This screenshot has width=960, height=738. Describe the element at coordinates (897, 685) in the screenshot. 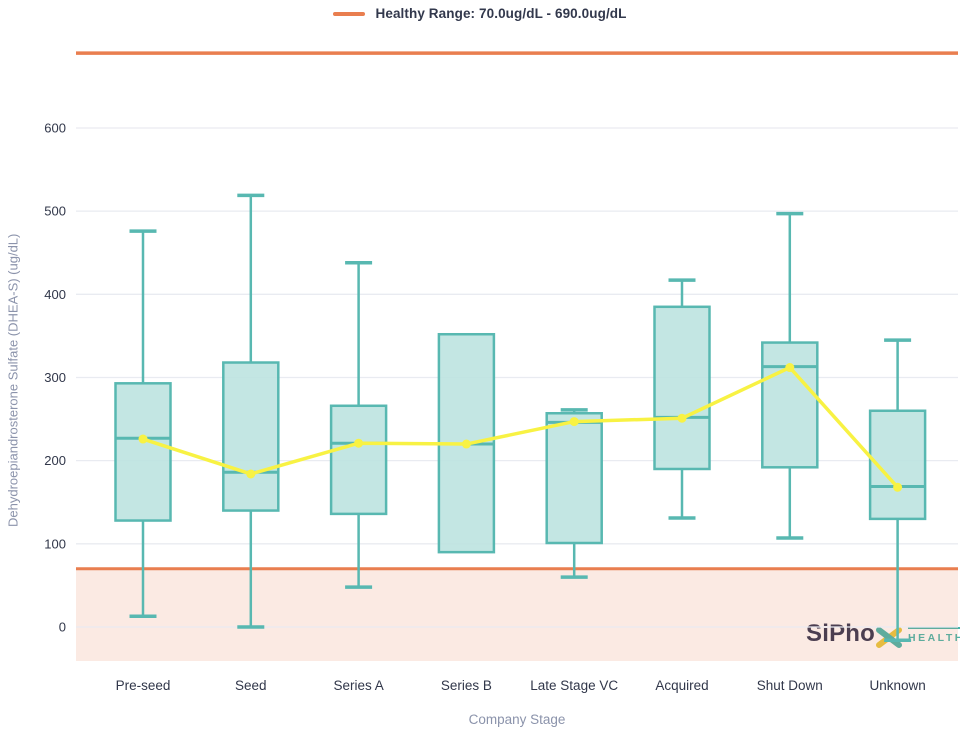

I see `x-tick-label: Unknown` at that location.